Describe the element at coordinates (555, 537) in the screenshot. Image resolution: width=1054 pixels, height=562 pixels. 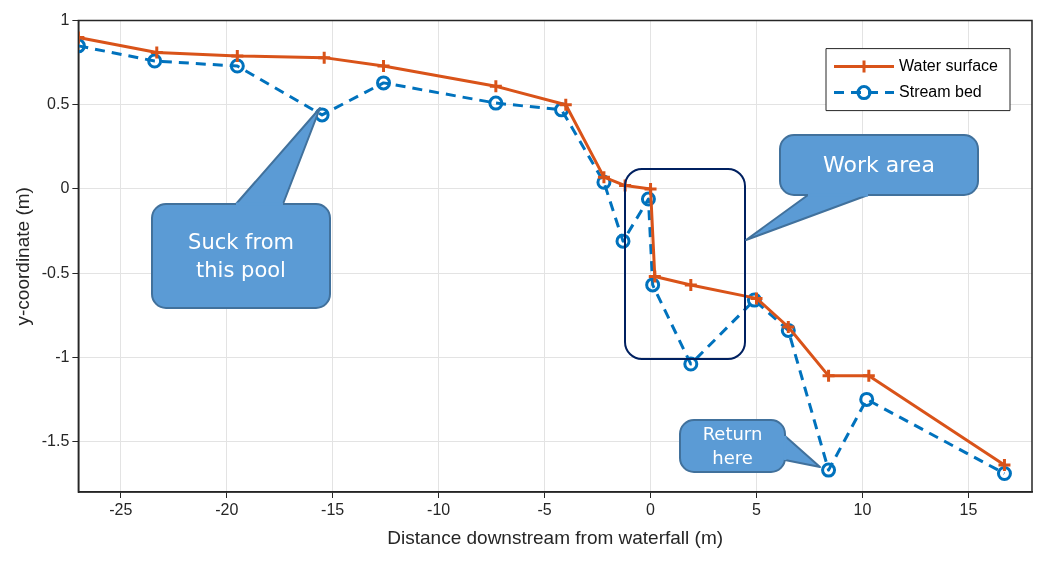
I see `x-axis-title: Distance downstream from waterfall (m)` at that location.